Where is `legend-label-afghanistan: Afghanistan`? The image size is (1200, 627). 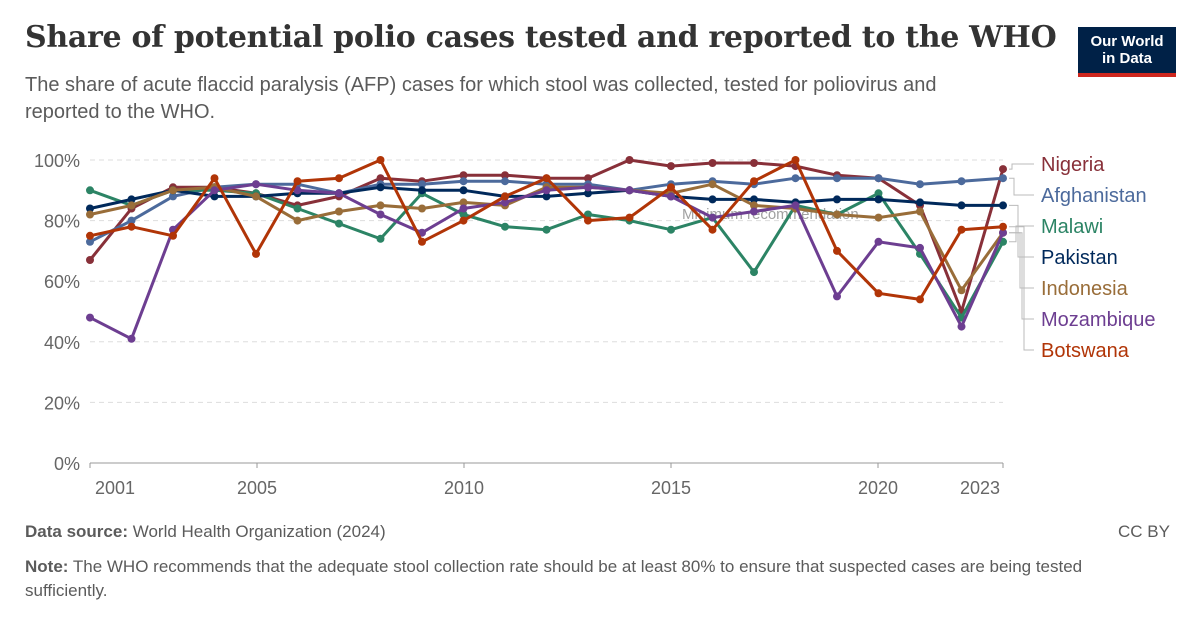
legend-label-afghanistan: Afghanistan is located at coordinates (1094, 196).